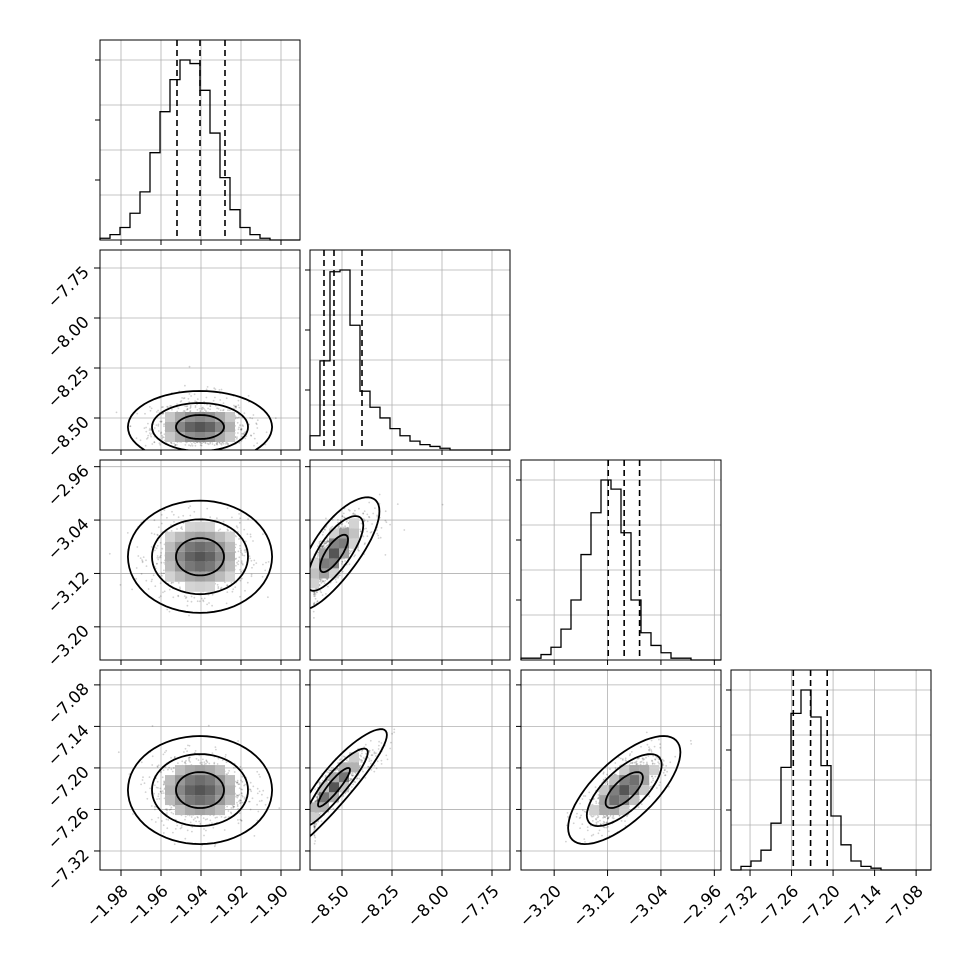 The image size is (970, 970). What do you see at coordinates (199, 150) in the screenshot?
I see `histogram-step` at bounding box center [199, 150].